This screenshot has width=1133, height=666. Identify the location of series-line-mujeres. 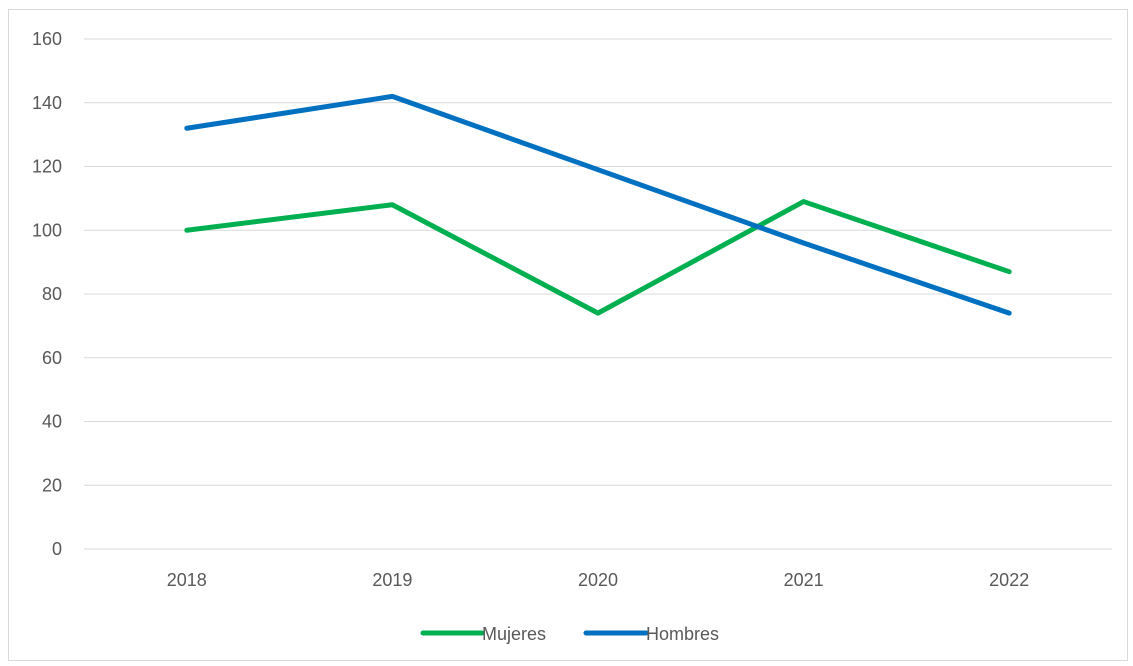
(598, 257).